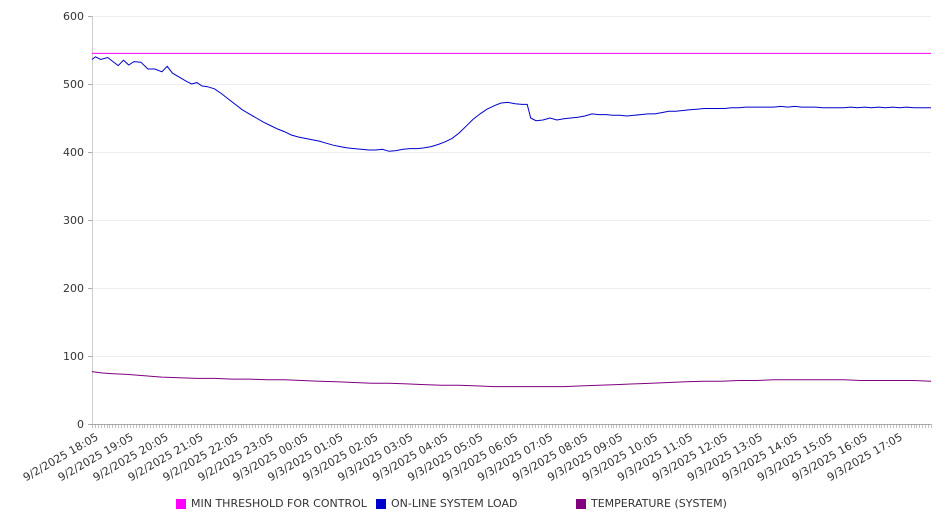 The width and height of the screenshot is (946, 526). I want to click on y-tick-label: 400, so click(73, 152).